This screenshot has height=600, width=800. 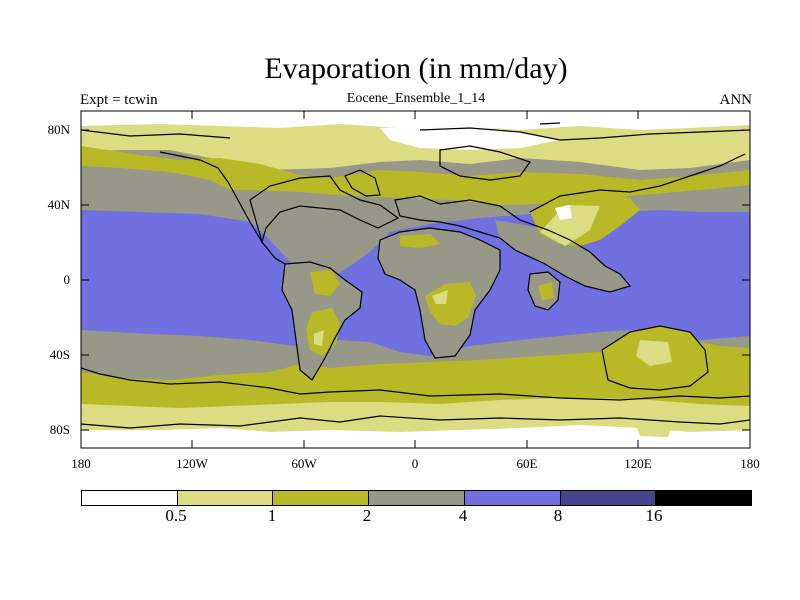 I want to click on colorbar-label: 1, so click(x=272, y=515).